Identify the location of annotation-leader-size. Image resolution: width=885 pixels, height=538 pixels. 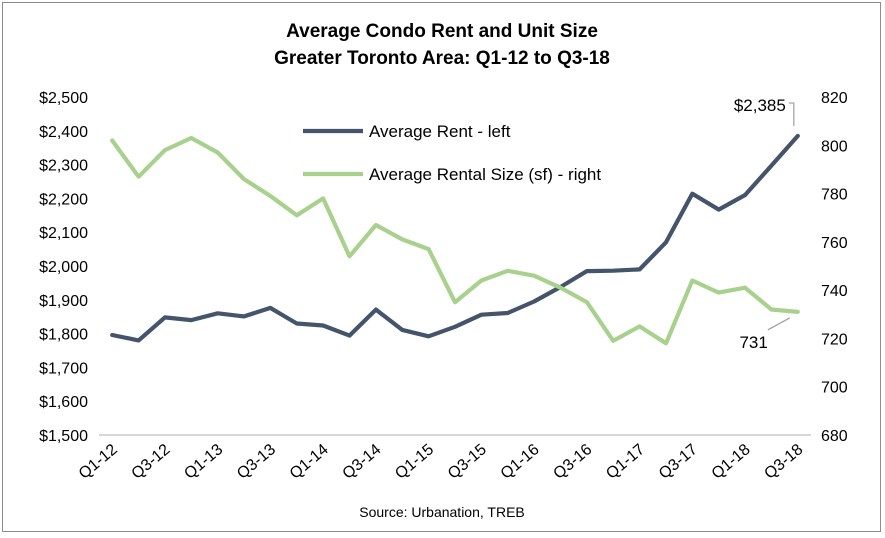
(779, 324).